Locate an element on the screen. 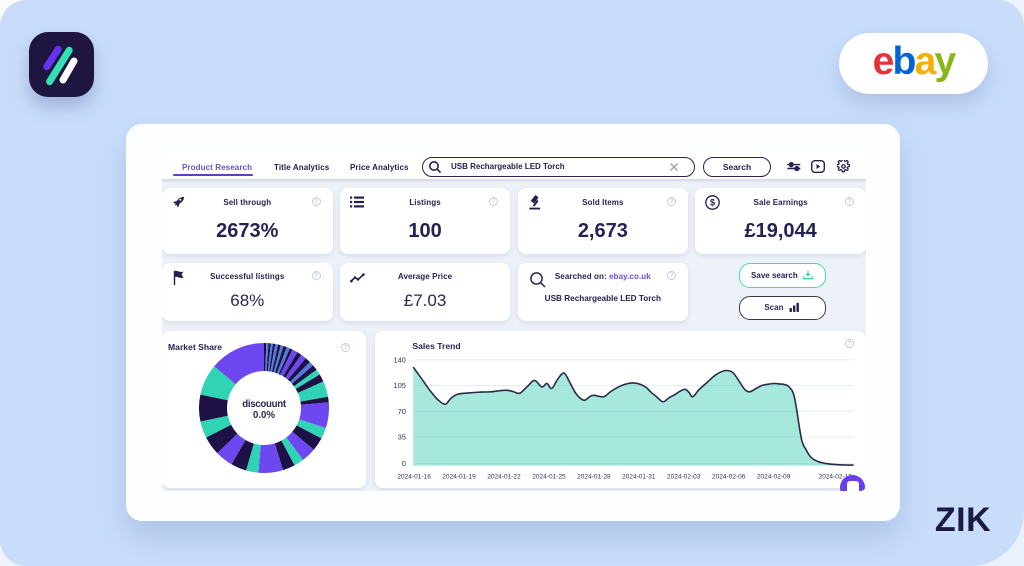 This screenshot has height=566, width=1024. svg-text: 2024-02-09 is located at coordinates (774, 477).